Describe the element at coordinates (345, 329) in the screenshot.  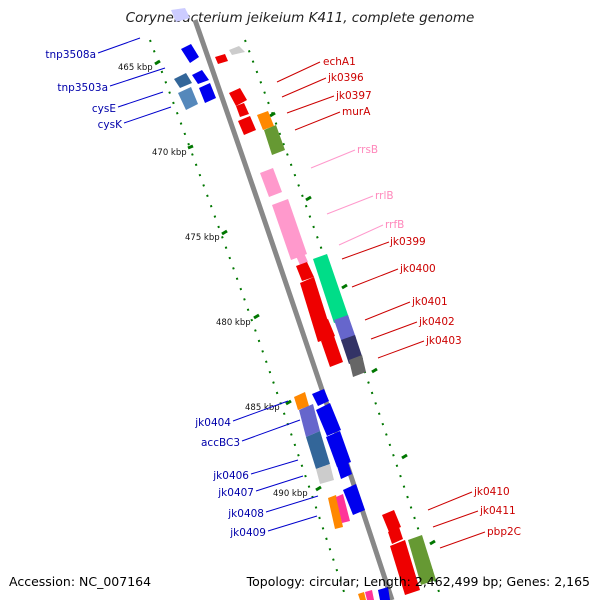
I see `cds-jk0402b` at that location.